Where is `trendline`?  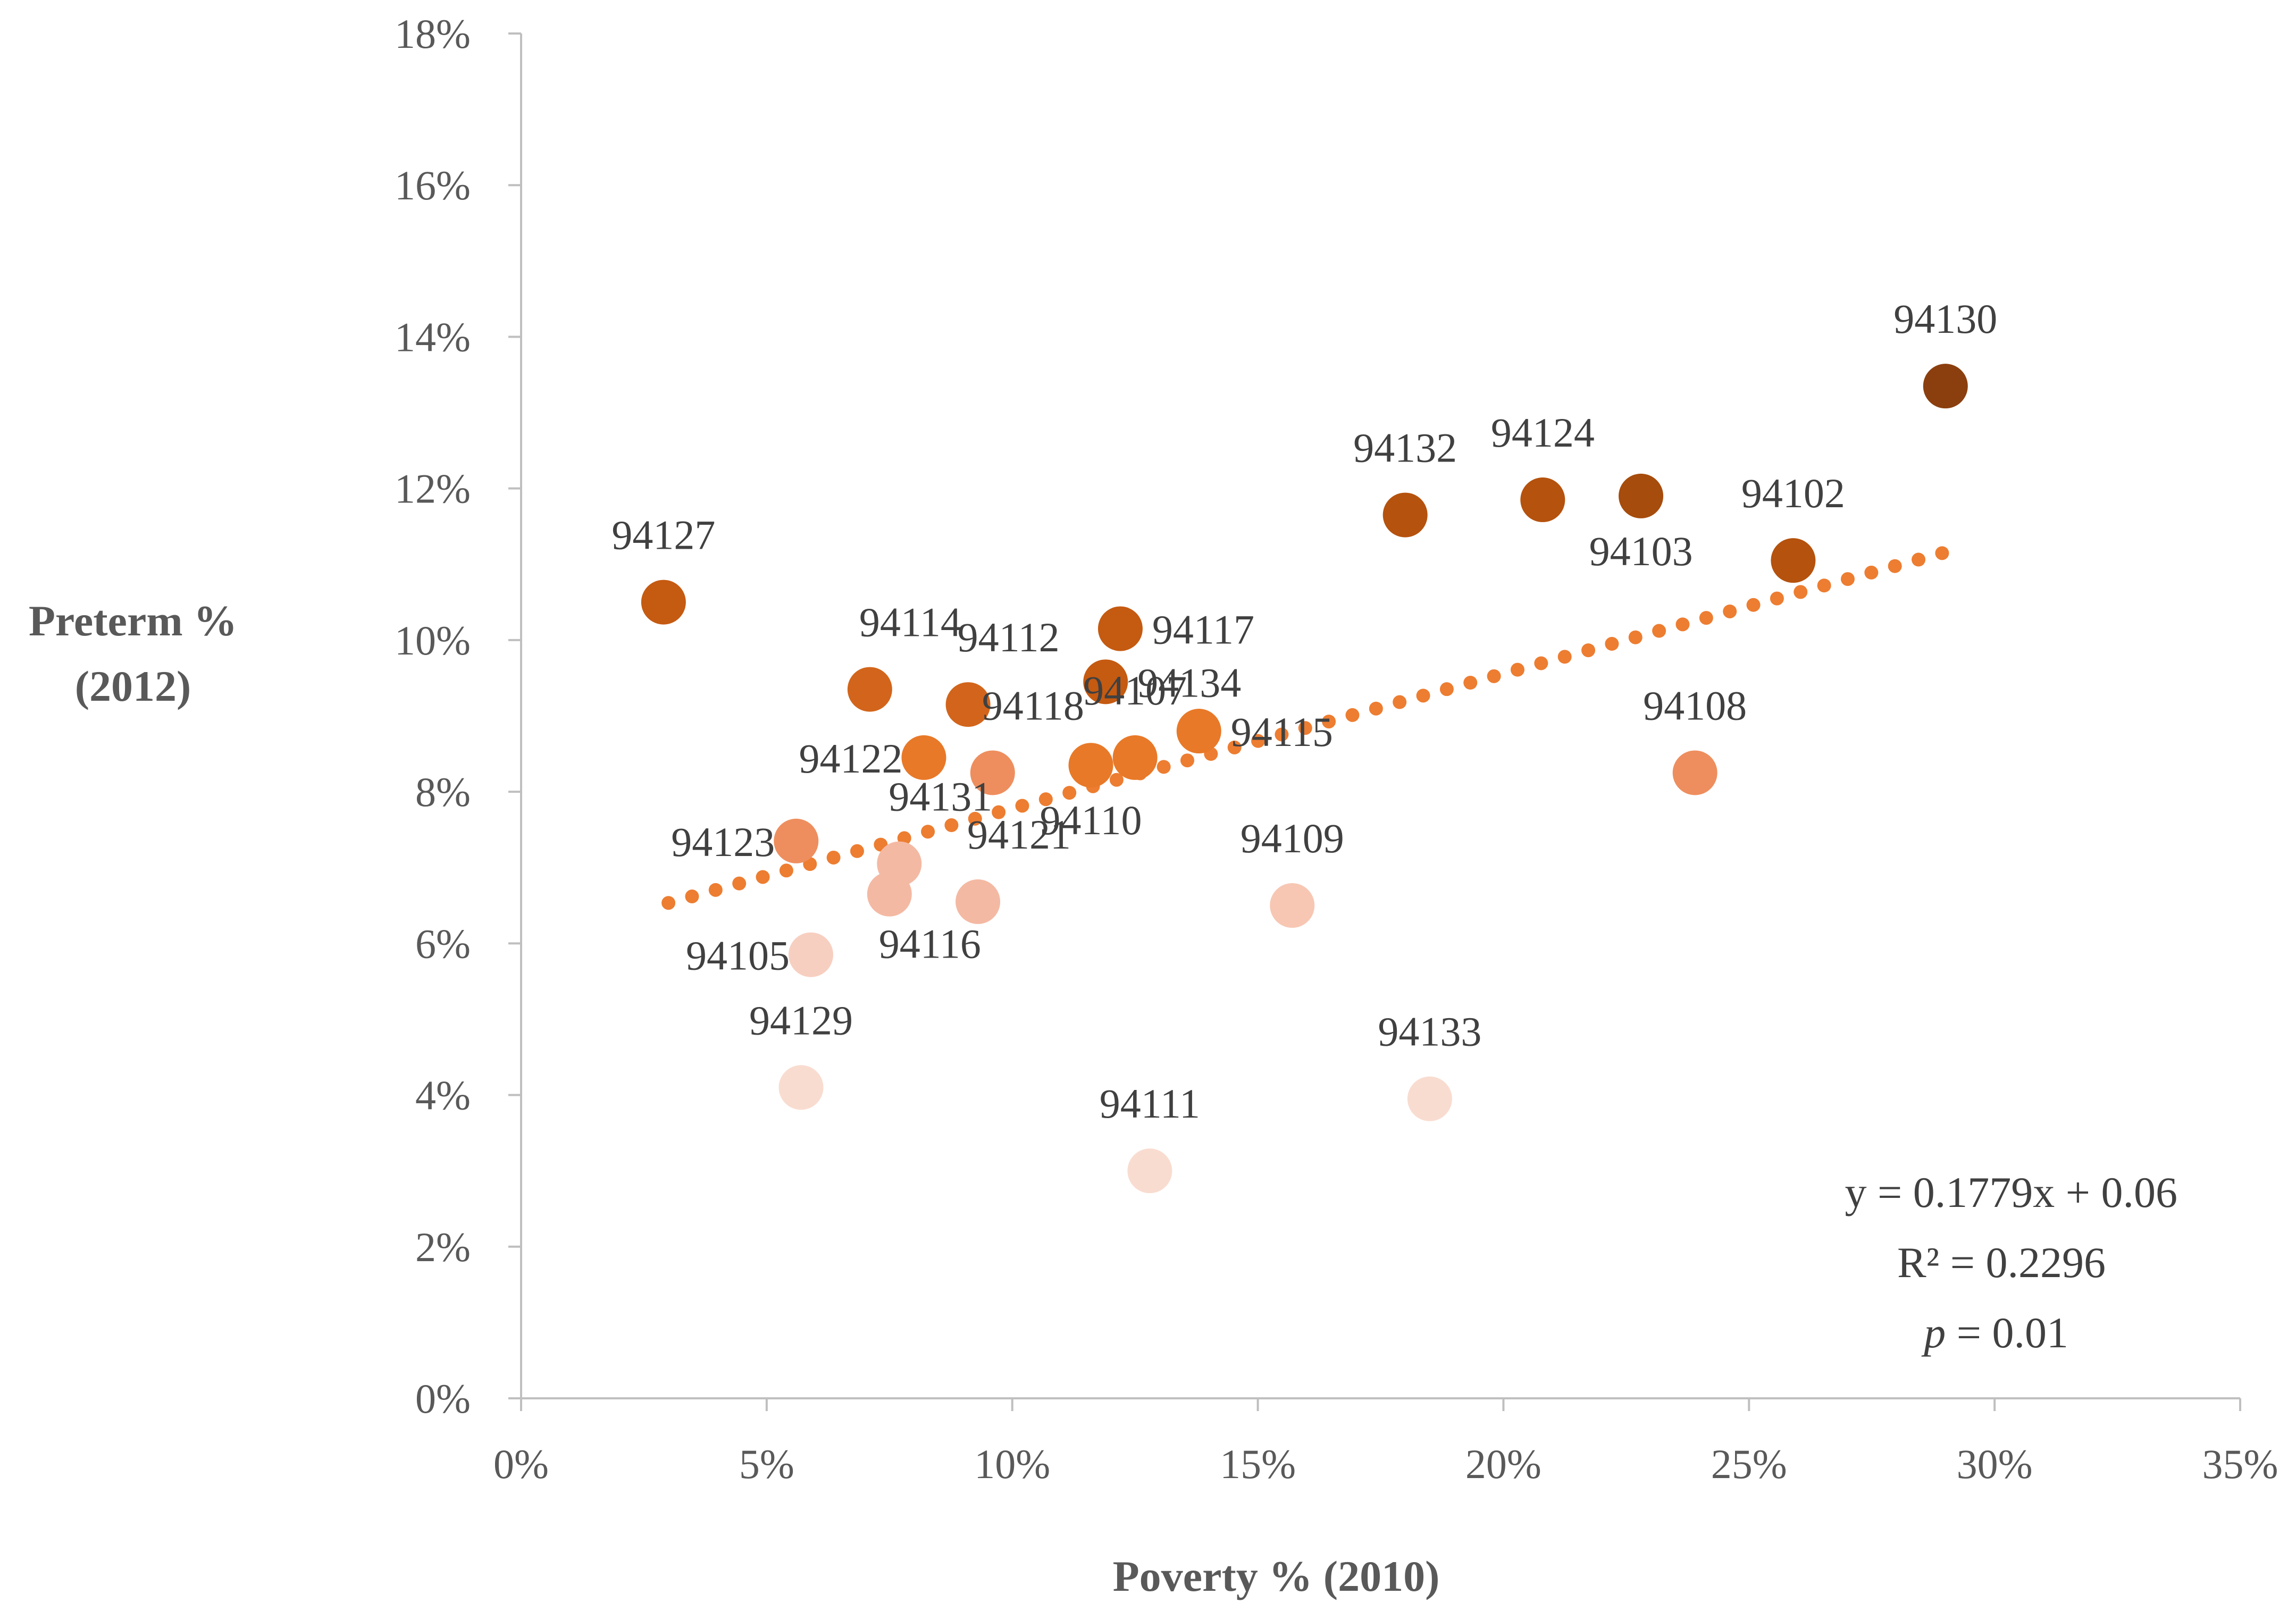
trendline is located at coordinates (1307, 727).